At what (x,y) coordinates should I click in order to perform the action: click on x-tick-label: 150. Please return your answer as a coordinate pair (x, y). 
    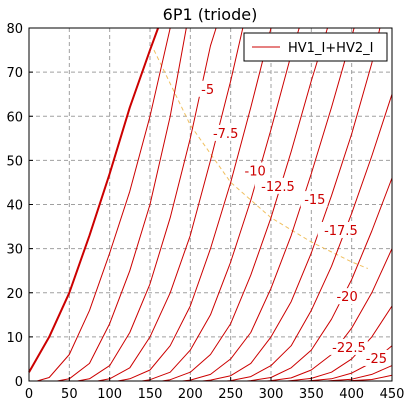
    Looking at the image, I should click on (150, 394).